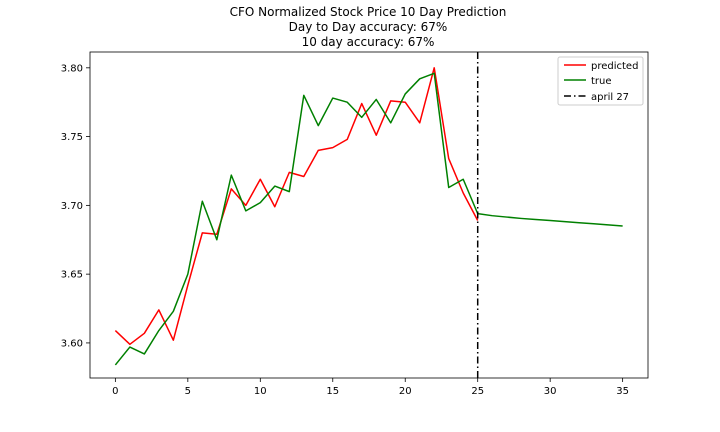  What do you see at coordinates (188, 391) in the screenshot?
I see `x-tick-label: 5` at bounding box center [188, 391].